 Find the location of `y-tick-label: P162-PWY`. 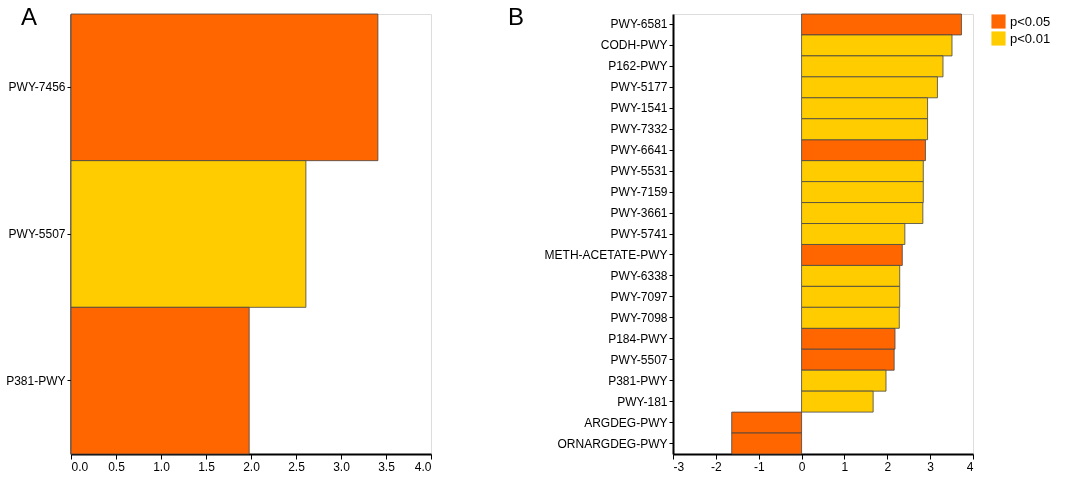

y-tick-label: P162-PWY is located at coordinates (638, 66).